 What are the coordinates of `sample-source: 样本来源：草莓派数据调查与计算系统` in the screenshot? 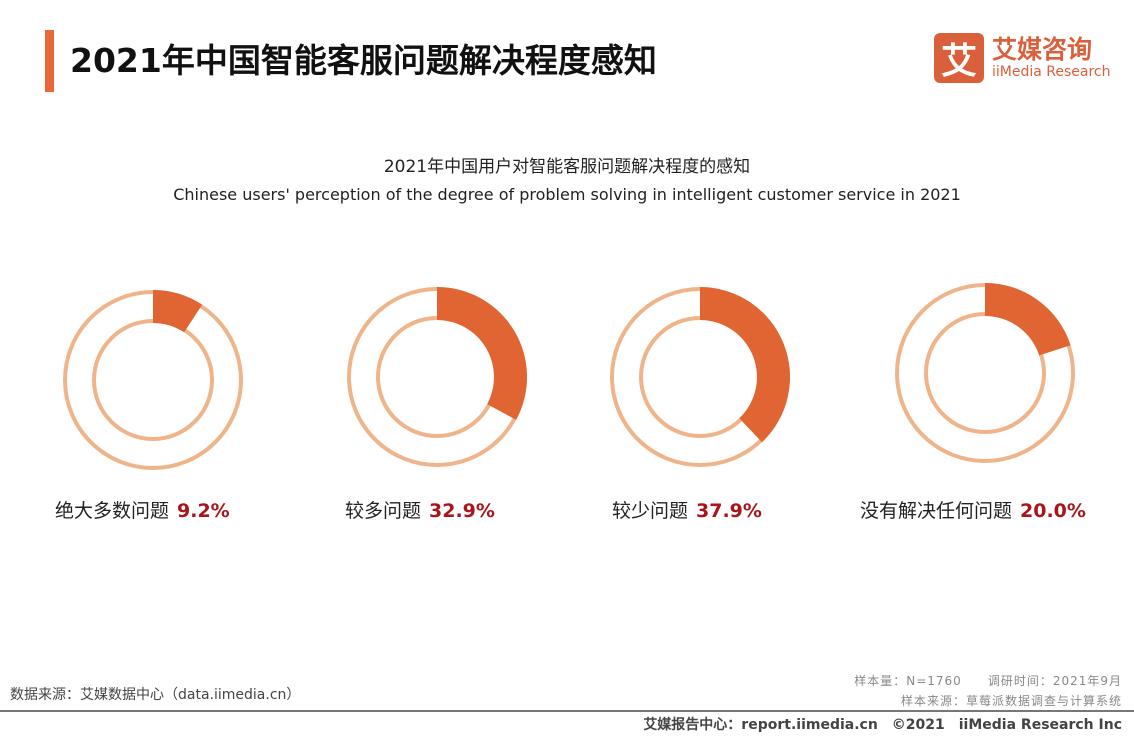 It's located at (1011, 701).